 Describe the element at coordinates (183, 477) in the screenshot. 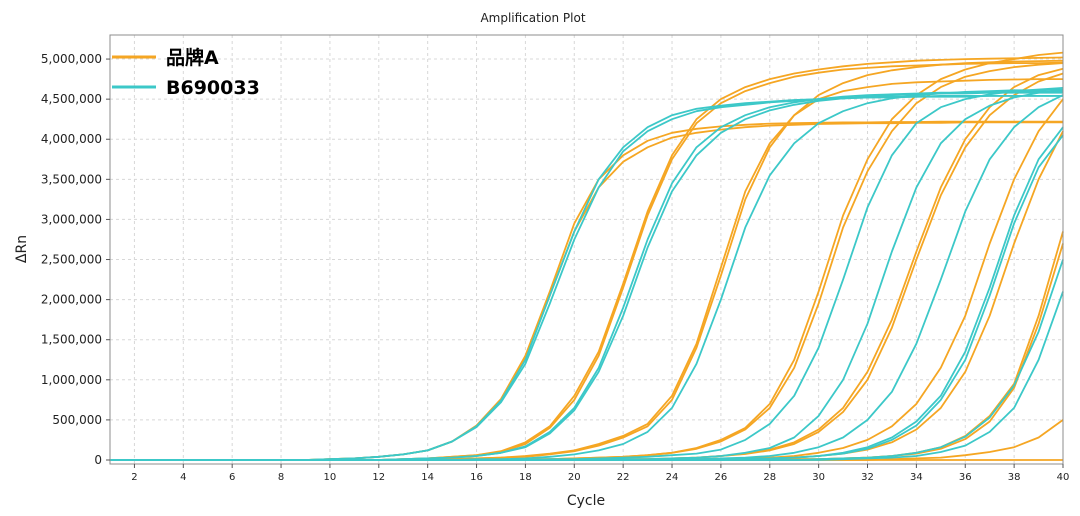

I see `x-tick-label: 4` at that location.